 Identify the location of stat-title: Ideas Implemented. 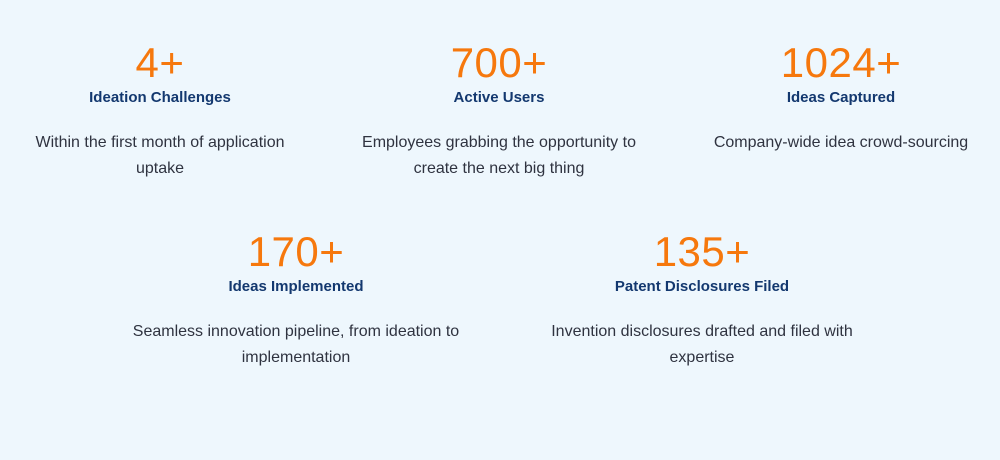
(296, 286).